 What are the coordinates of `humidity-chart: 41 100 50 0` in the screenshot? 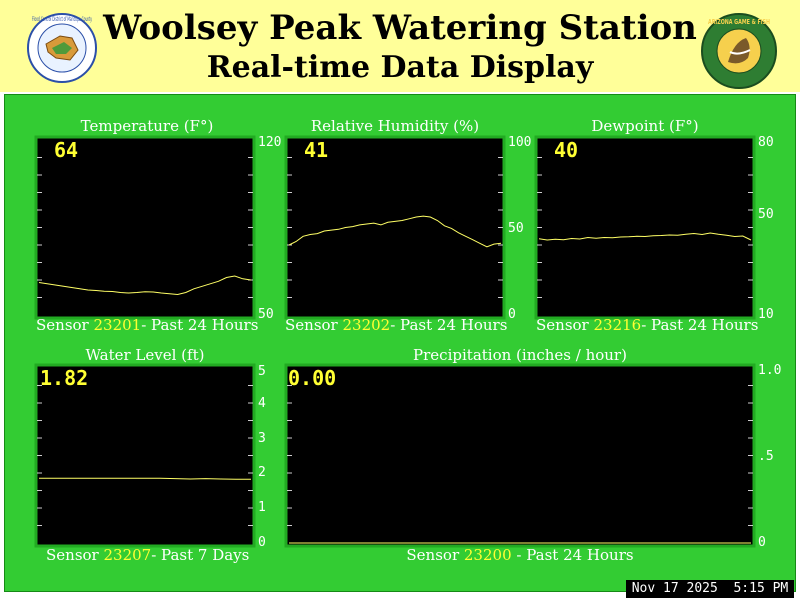 It's located at (407, 228).